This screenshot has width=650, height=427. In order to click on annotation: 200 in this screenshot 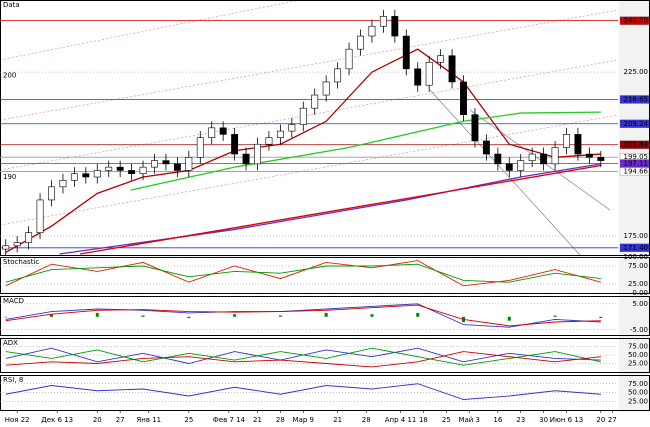, I will do `click(9, 75)`.